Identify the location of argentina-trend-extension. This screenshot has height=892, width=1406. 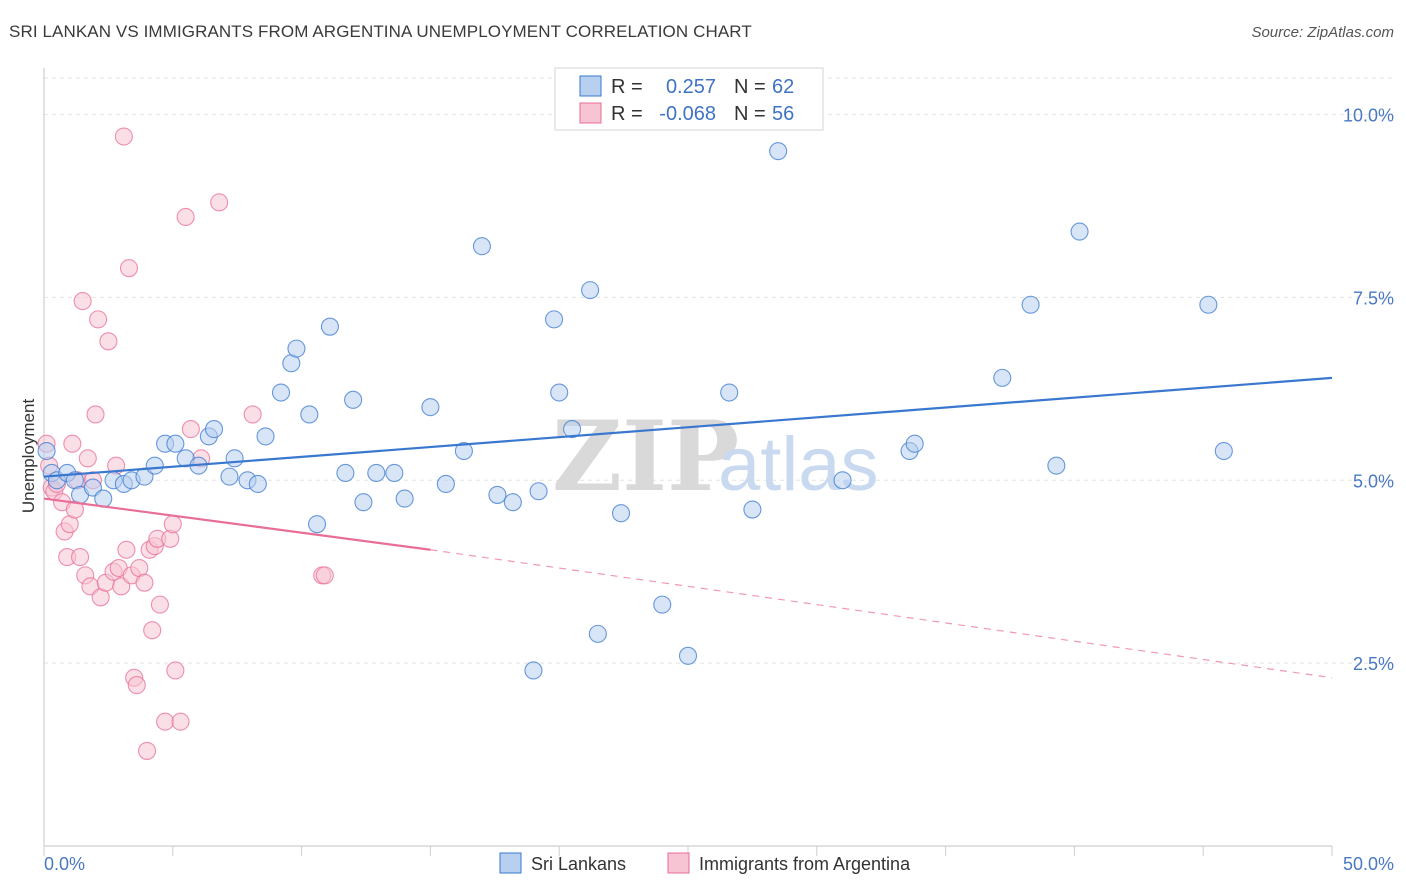
(881, 614).